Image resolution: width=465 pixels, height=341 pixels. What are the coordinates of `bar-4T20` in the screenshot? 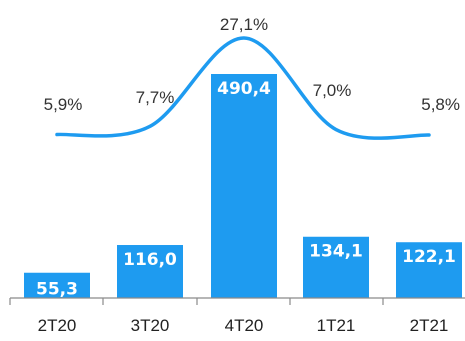 It's located at (244, 186).